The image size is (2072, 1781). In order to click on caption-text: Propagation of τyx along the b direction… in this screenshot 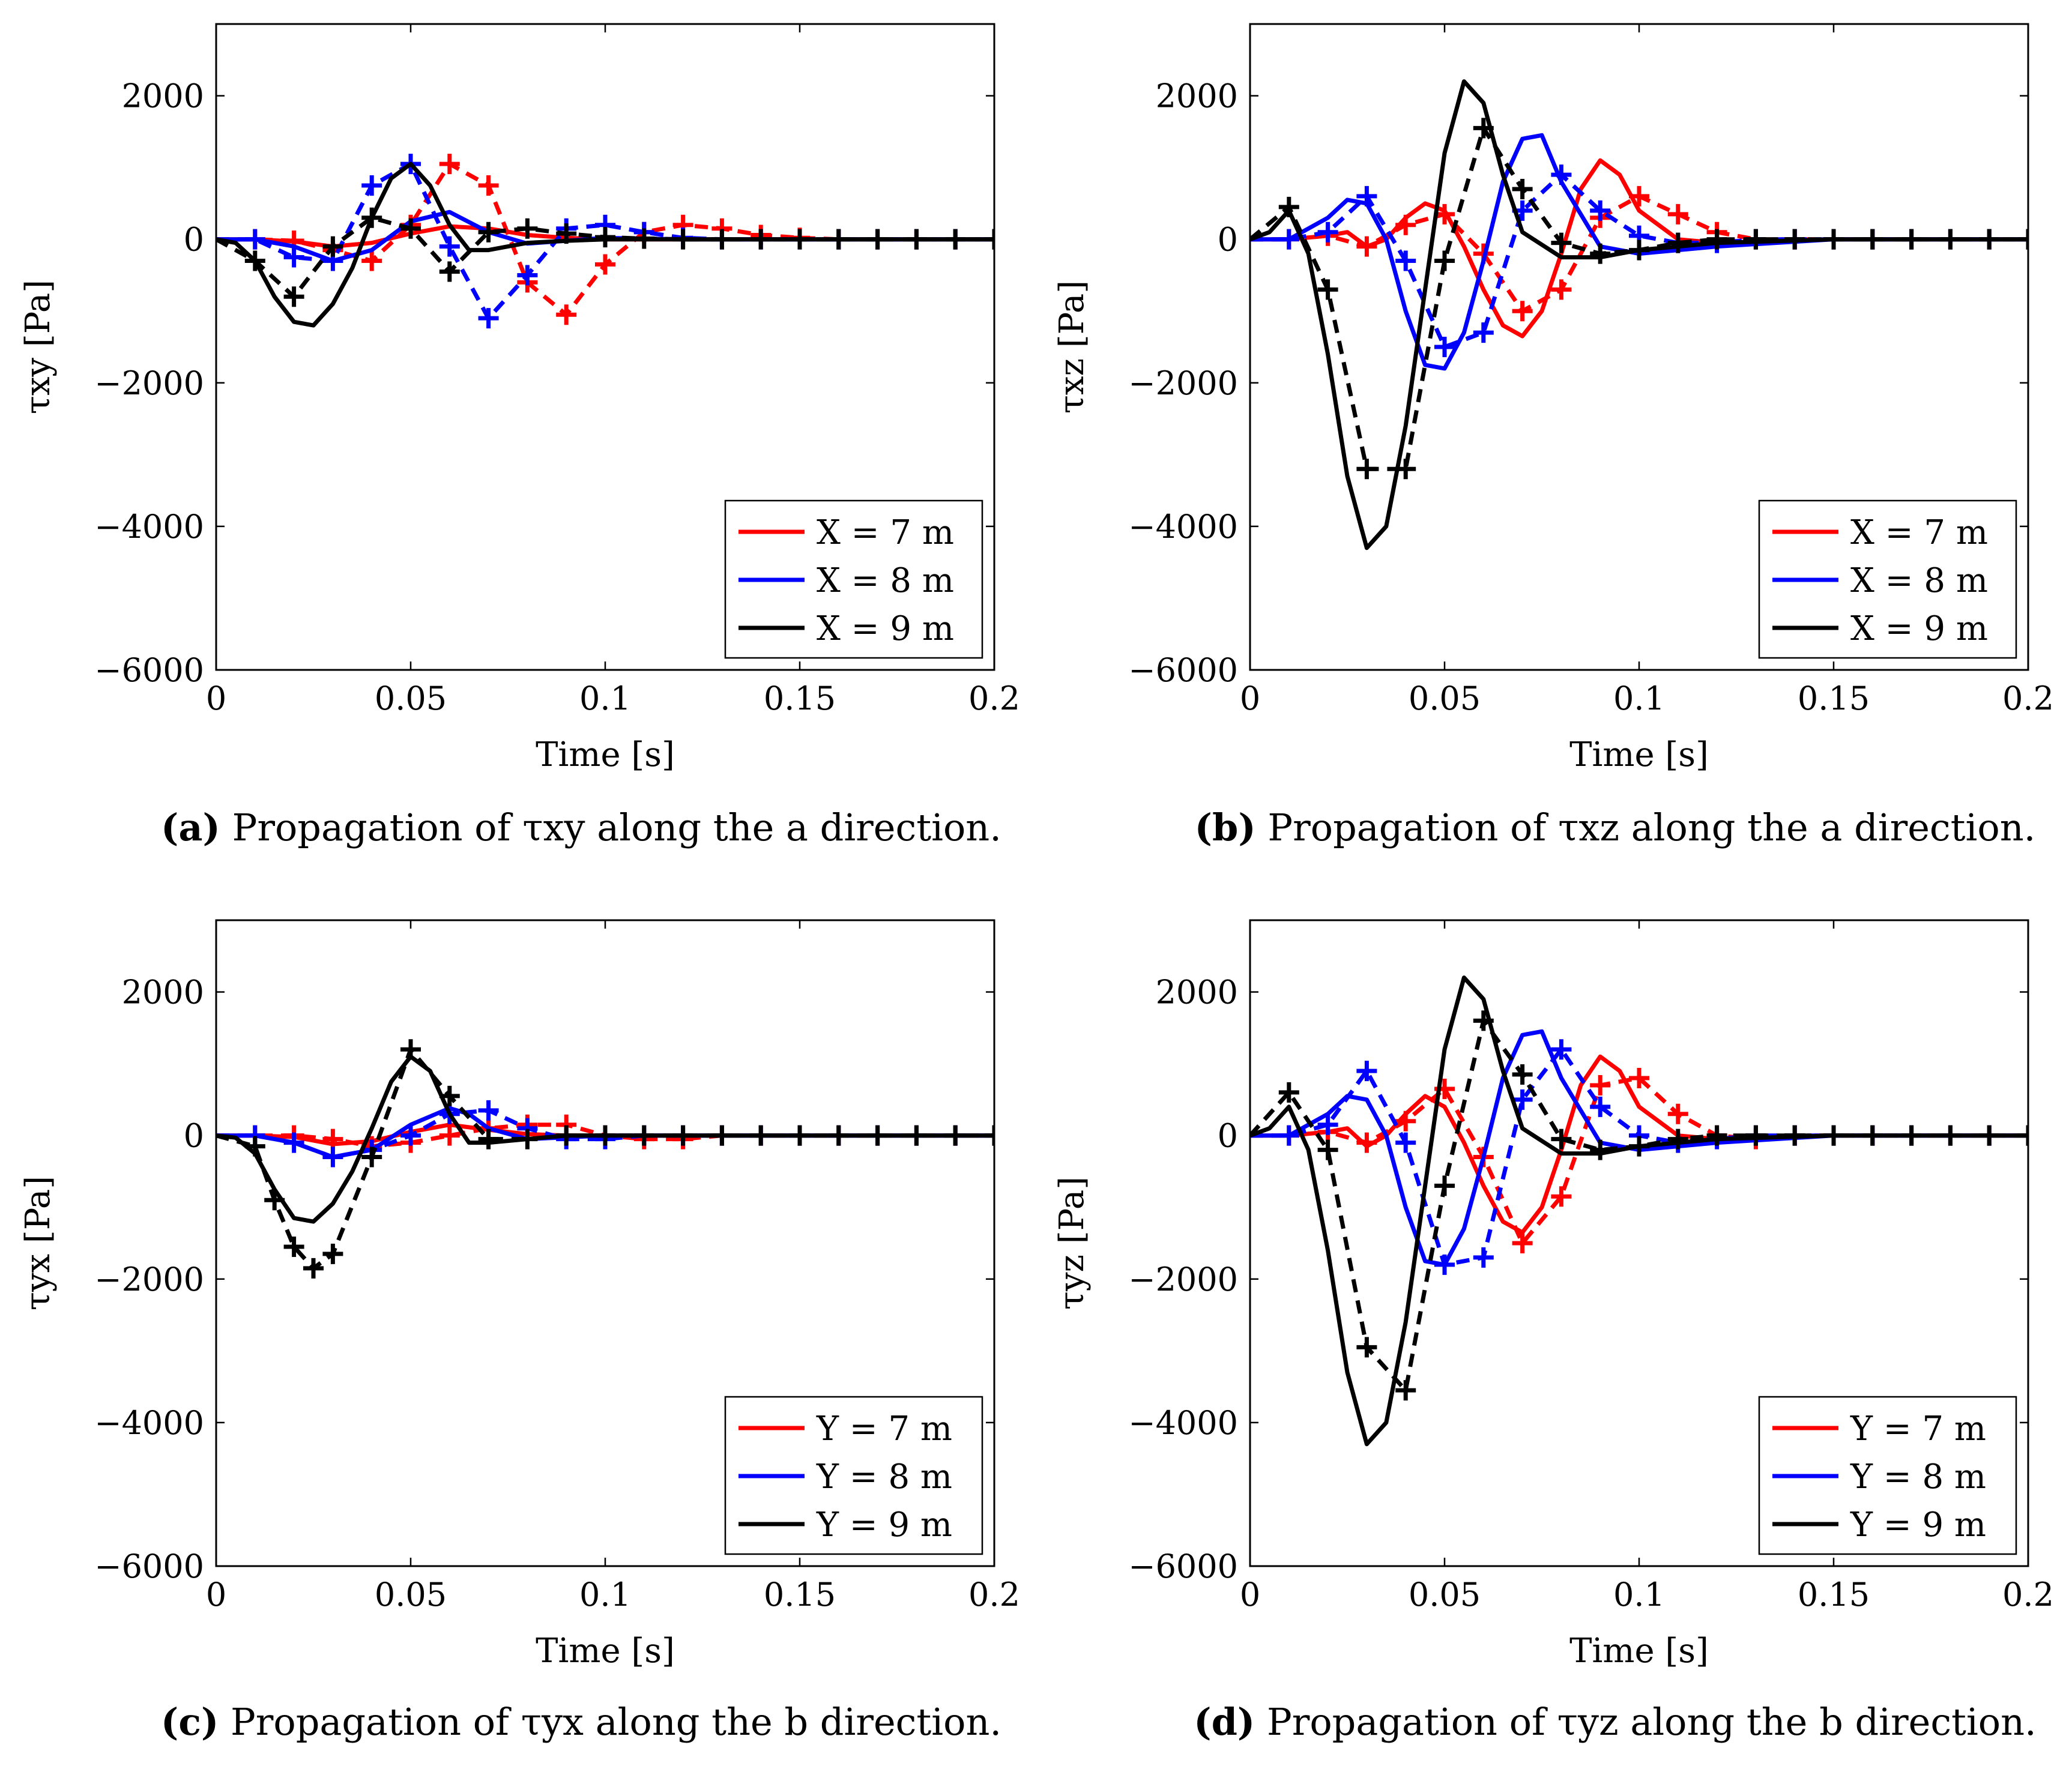, I will do `click(616, 1722)`.